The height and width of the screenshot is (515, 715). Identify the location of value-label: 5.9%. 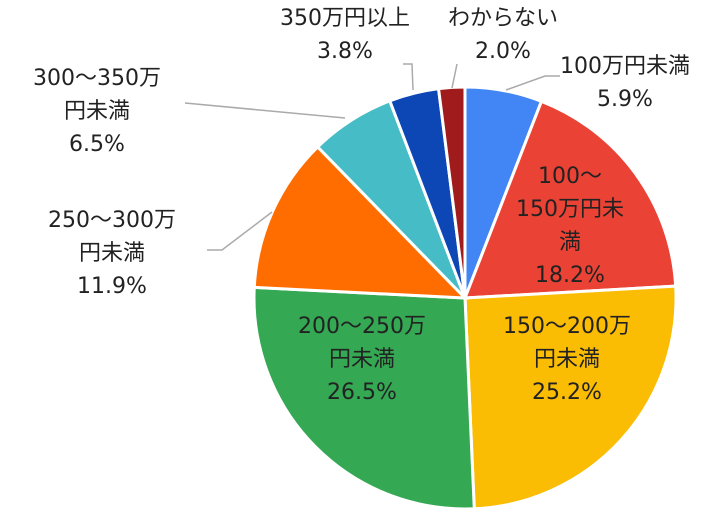
(625, 99).